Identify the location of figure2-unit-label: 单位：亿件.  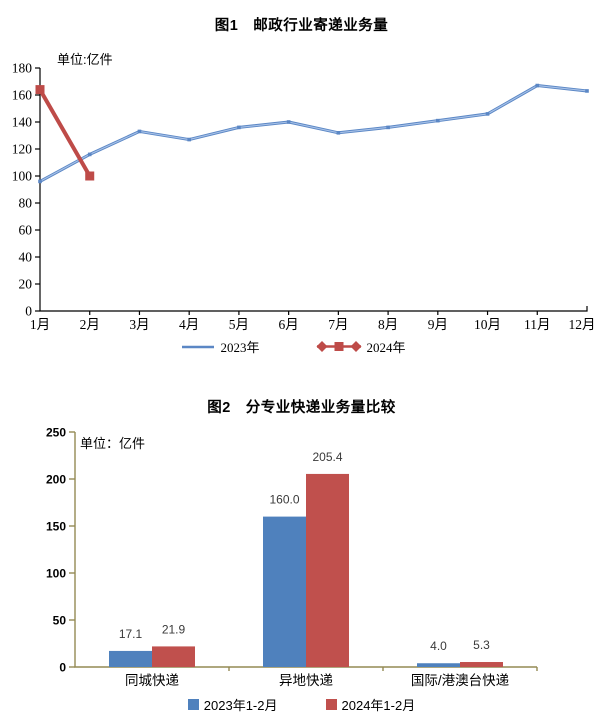
(113, 443).